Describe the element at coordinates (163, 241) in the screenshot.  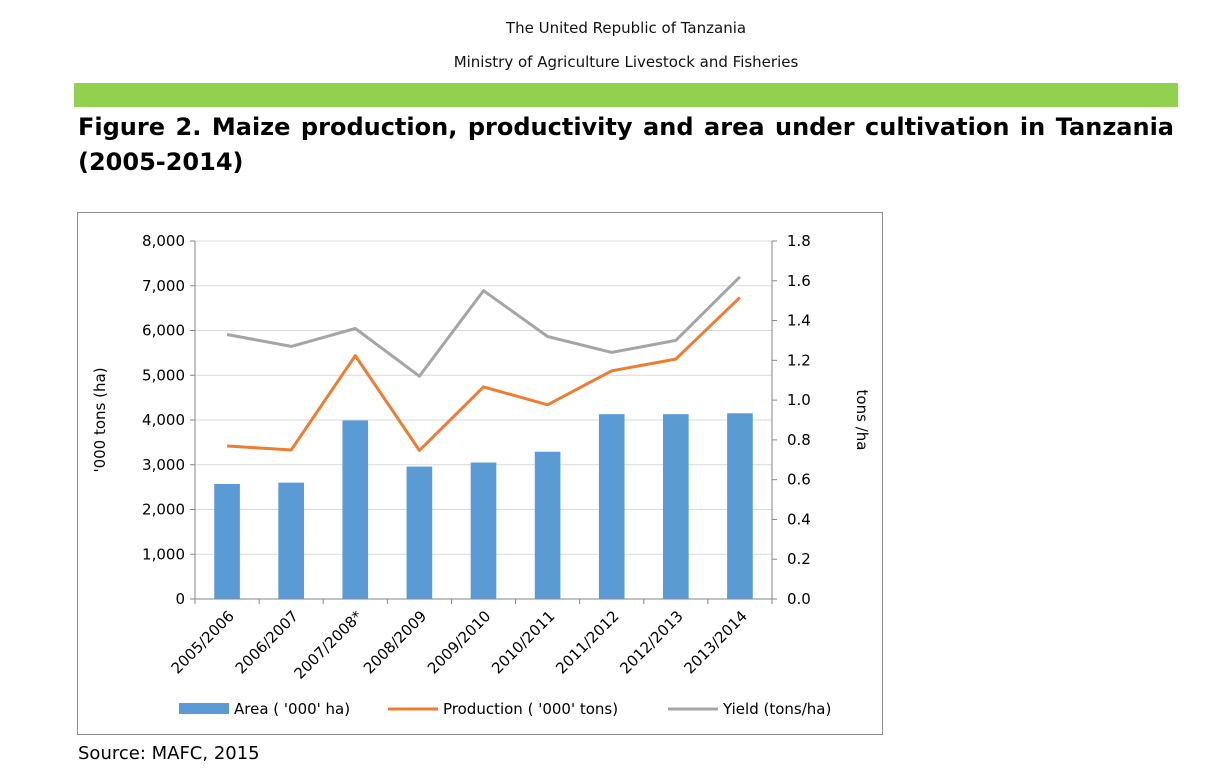
I see `left-tick-label: 8,000` at that location.